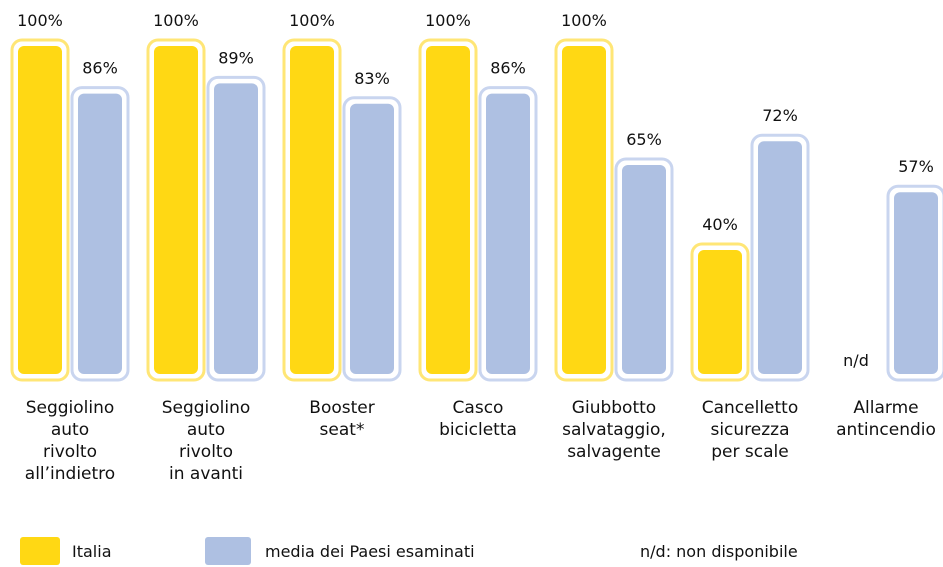 The width and height of the screenshot is (943, 567). What do you see at coordinates (780, 115) in the screenshot?
I see `value-label: 72%` at bounding box center [780, 115].